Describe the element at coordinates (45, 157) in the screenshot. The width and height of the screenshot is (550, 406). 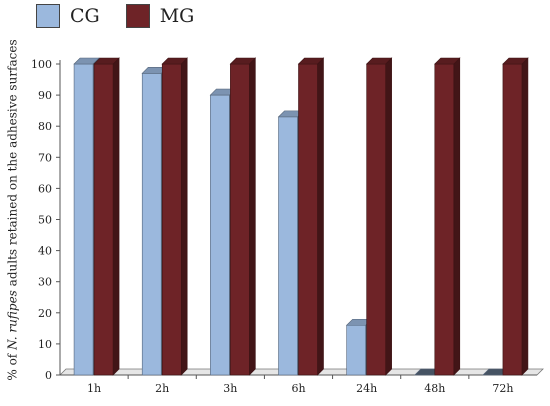
I see `y-tick-label: 70` at that location.